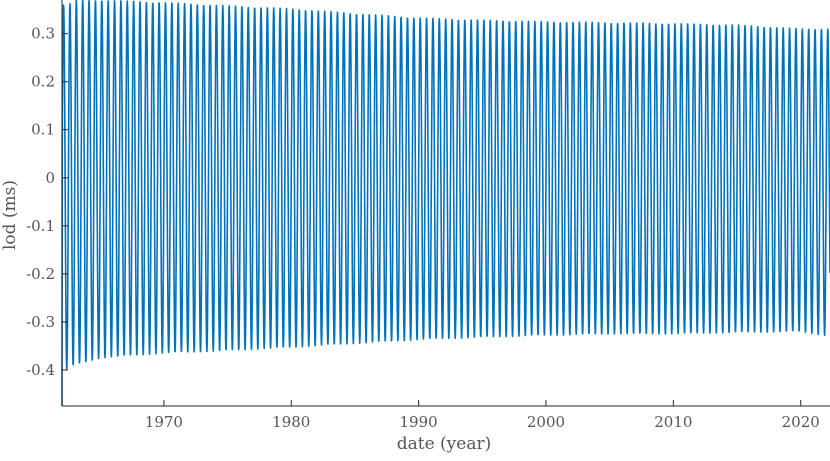  Describe the element at coordinates (40, 274) in the screenshot. I see `y-tick-label: -0.2` at that location.